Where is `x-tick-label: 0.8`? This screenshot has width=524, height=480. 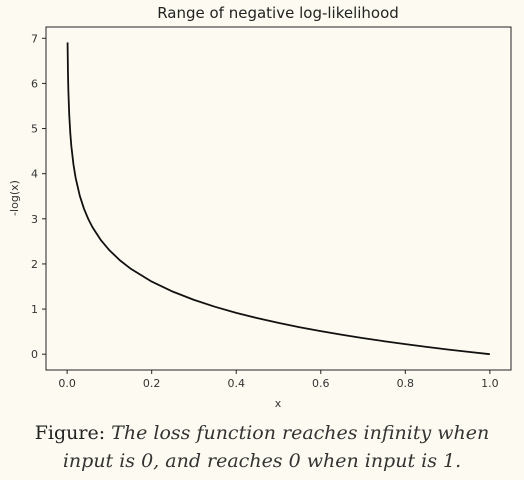
x-tick-label: 0.8 is located at coordinates (406, 383).